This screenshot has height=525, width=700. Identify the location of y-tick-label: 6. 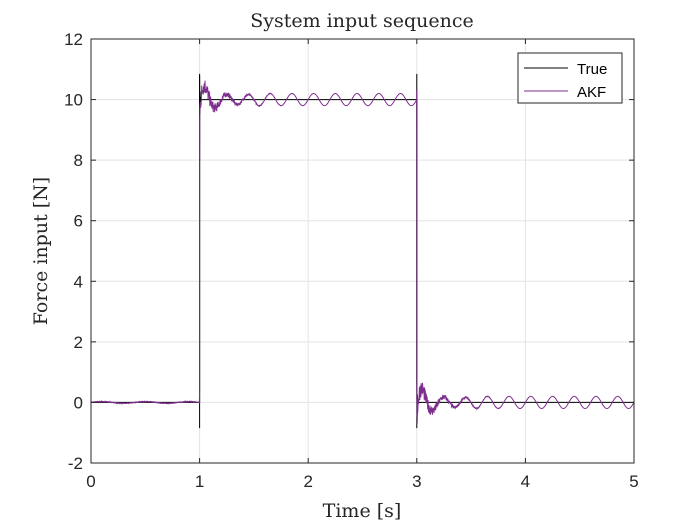
(78, 221).